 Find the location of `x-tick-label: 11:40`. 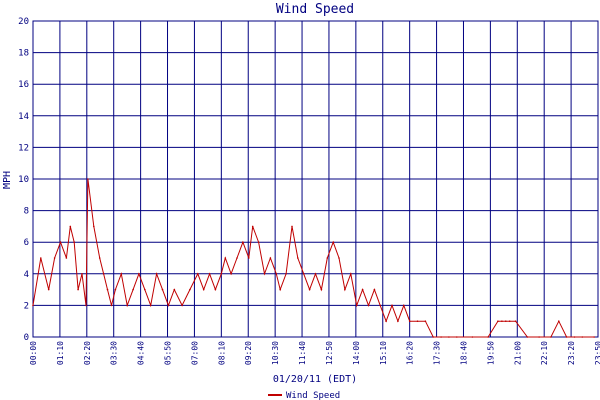

x-tick-label: 11:40 is located at coordinates (302, 353).